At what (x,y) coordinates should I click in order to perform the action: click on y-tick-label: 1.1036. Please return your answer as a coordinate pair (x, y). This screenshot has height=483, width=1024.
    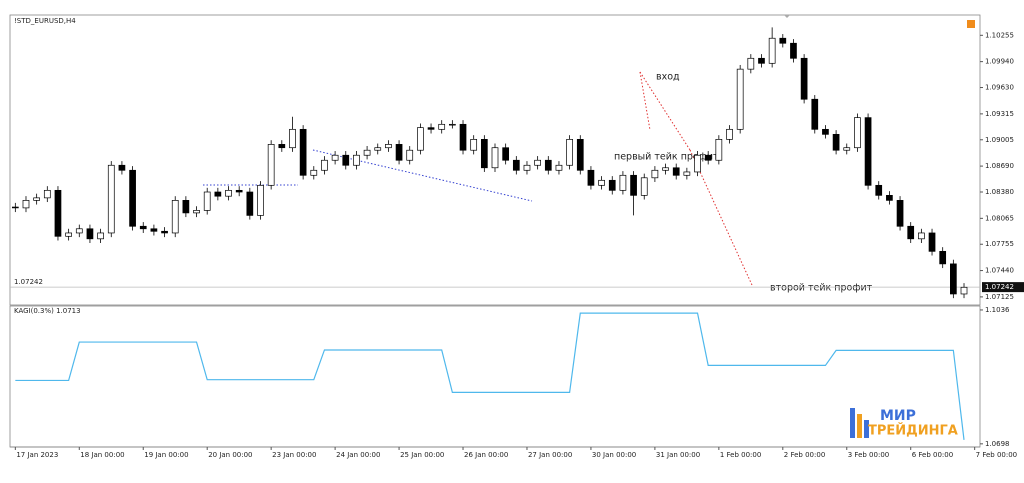
    Looking at the image, I should click on (997, 310).